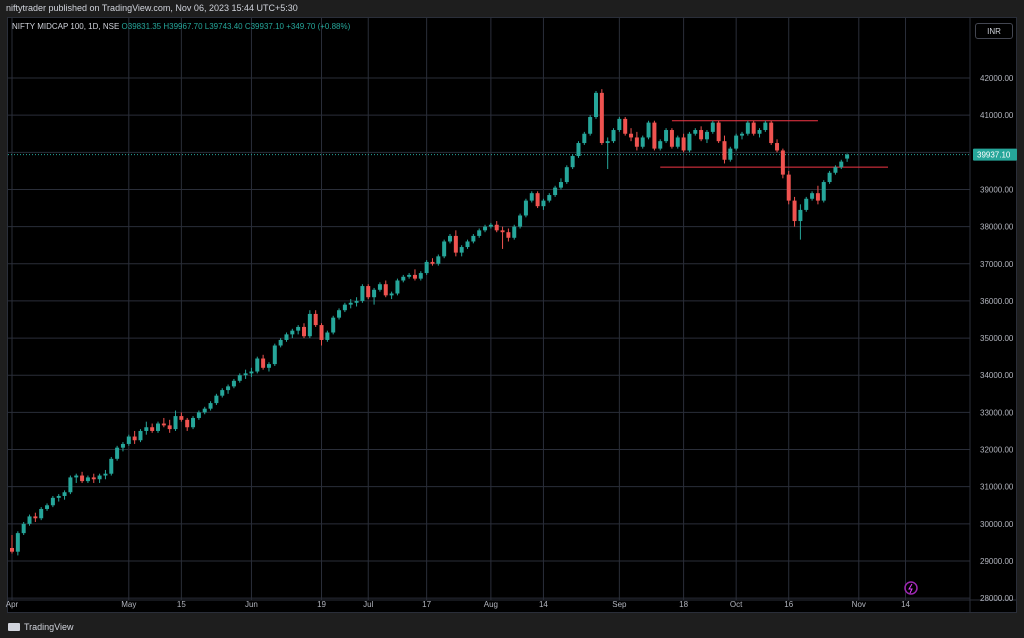  I want to click on close-label: C, so click(247, 26).